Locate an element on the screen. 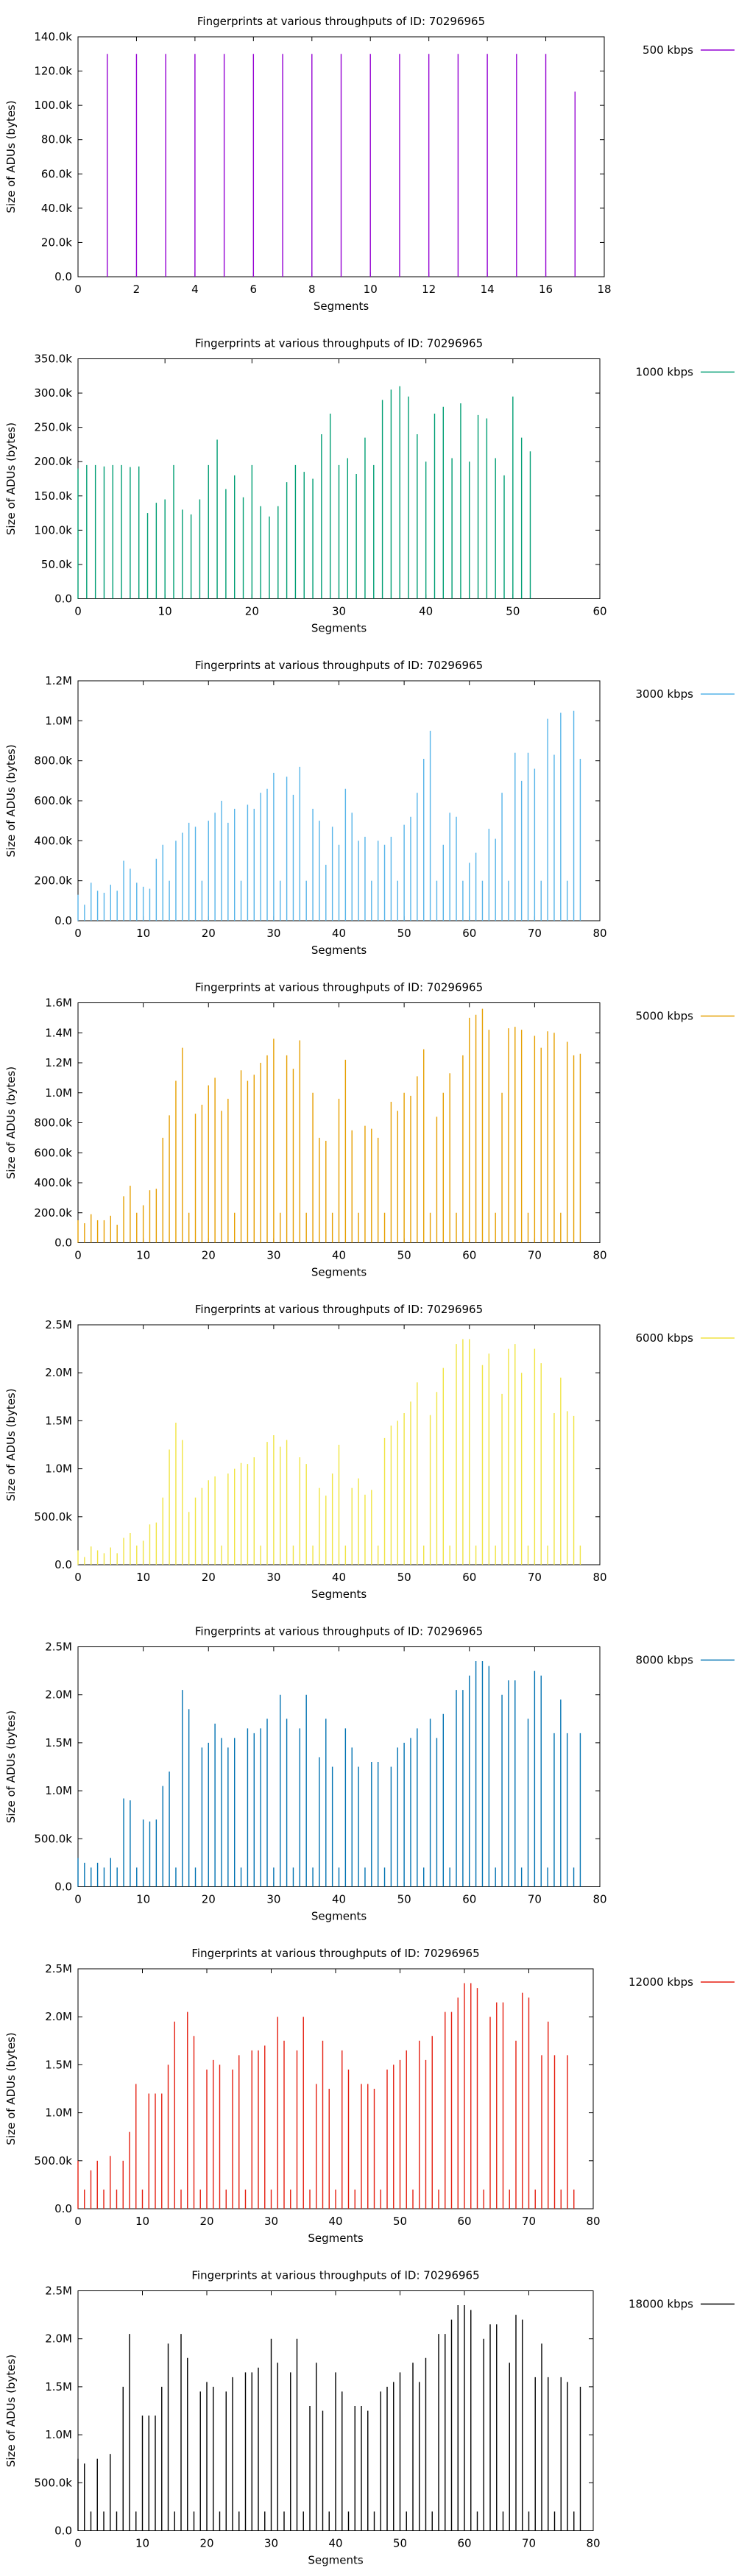 The width and height of the screenshot is (736, 2576). y-tick-label: 150.0k is located at coordinates (53, 496).